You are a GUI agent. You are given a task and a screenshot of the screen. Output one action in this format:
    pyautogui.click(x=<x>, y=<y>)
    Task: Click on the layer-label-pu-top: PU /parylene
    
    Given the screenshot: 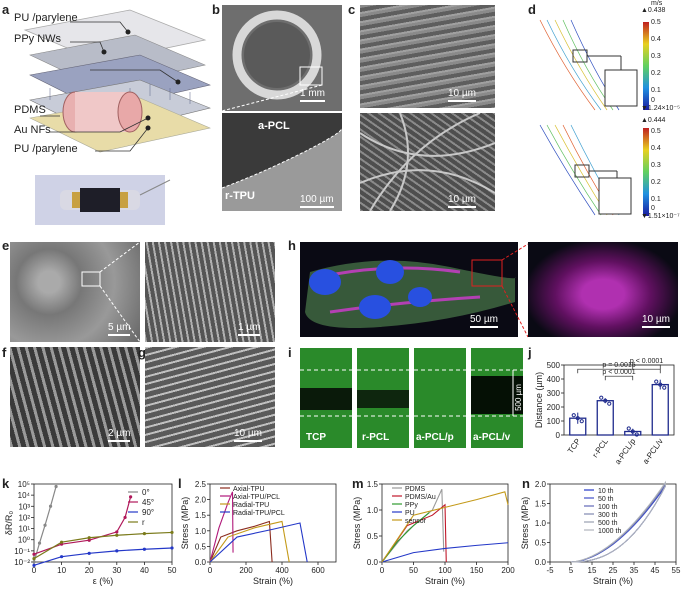 What is the action you would take?
    pyautogui.click(x=46, y=18)
    